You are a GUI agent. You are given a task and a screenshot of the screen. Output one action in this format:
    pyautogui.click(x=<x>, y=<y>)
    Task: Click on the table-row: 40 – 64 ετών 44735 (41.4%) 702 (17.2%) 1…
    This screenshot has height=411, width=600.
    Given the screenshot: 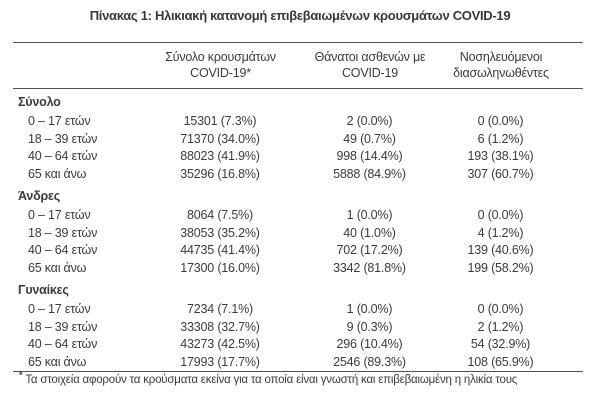 What is the action you would take?
    pyautogui.click(x=298, y=251)
    